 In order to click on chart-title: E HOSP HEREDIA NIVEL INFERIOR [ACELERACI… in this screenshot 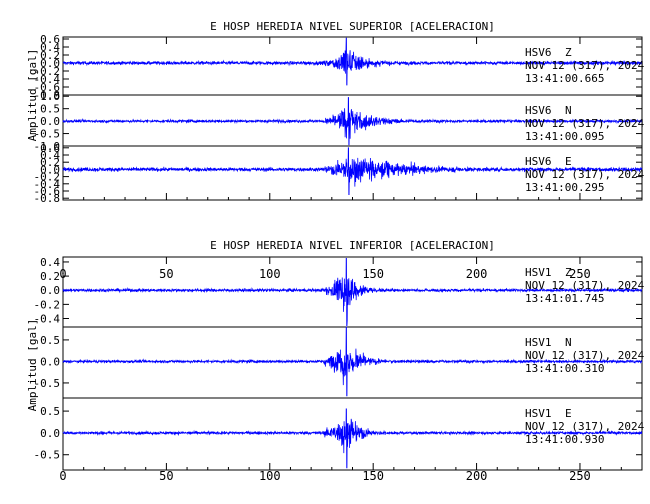, I will do `click(352, 245)`.